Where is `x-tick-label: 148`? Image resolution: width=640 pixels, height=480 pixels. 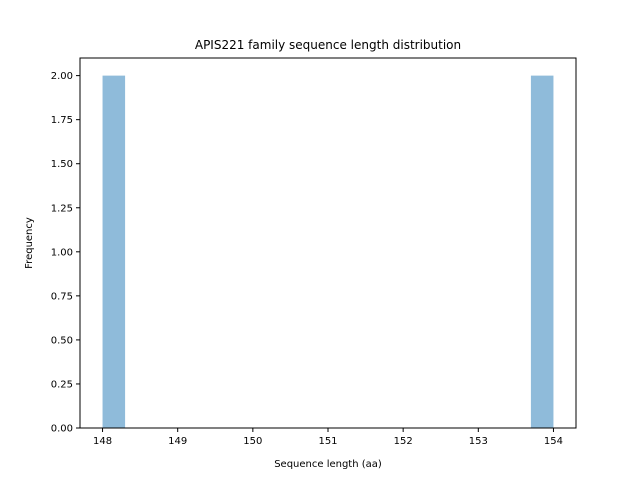
x-tick-label: 148 is located at coordinates (102, 441).